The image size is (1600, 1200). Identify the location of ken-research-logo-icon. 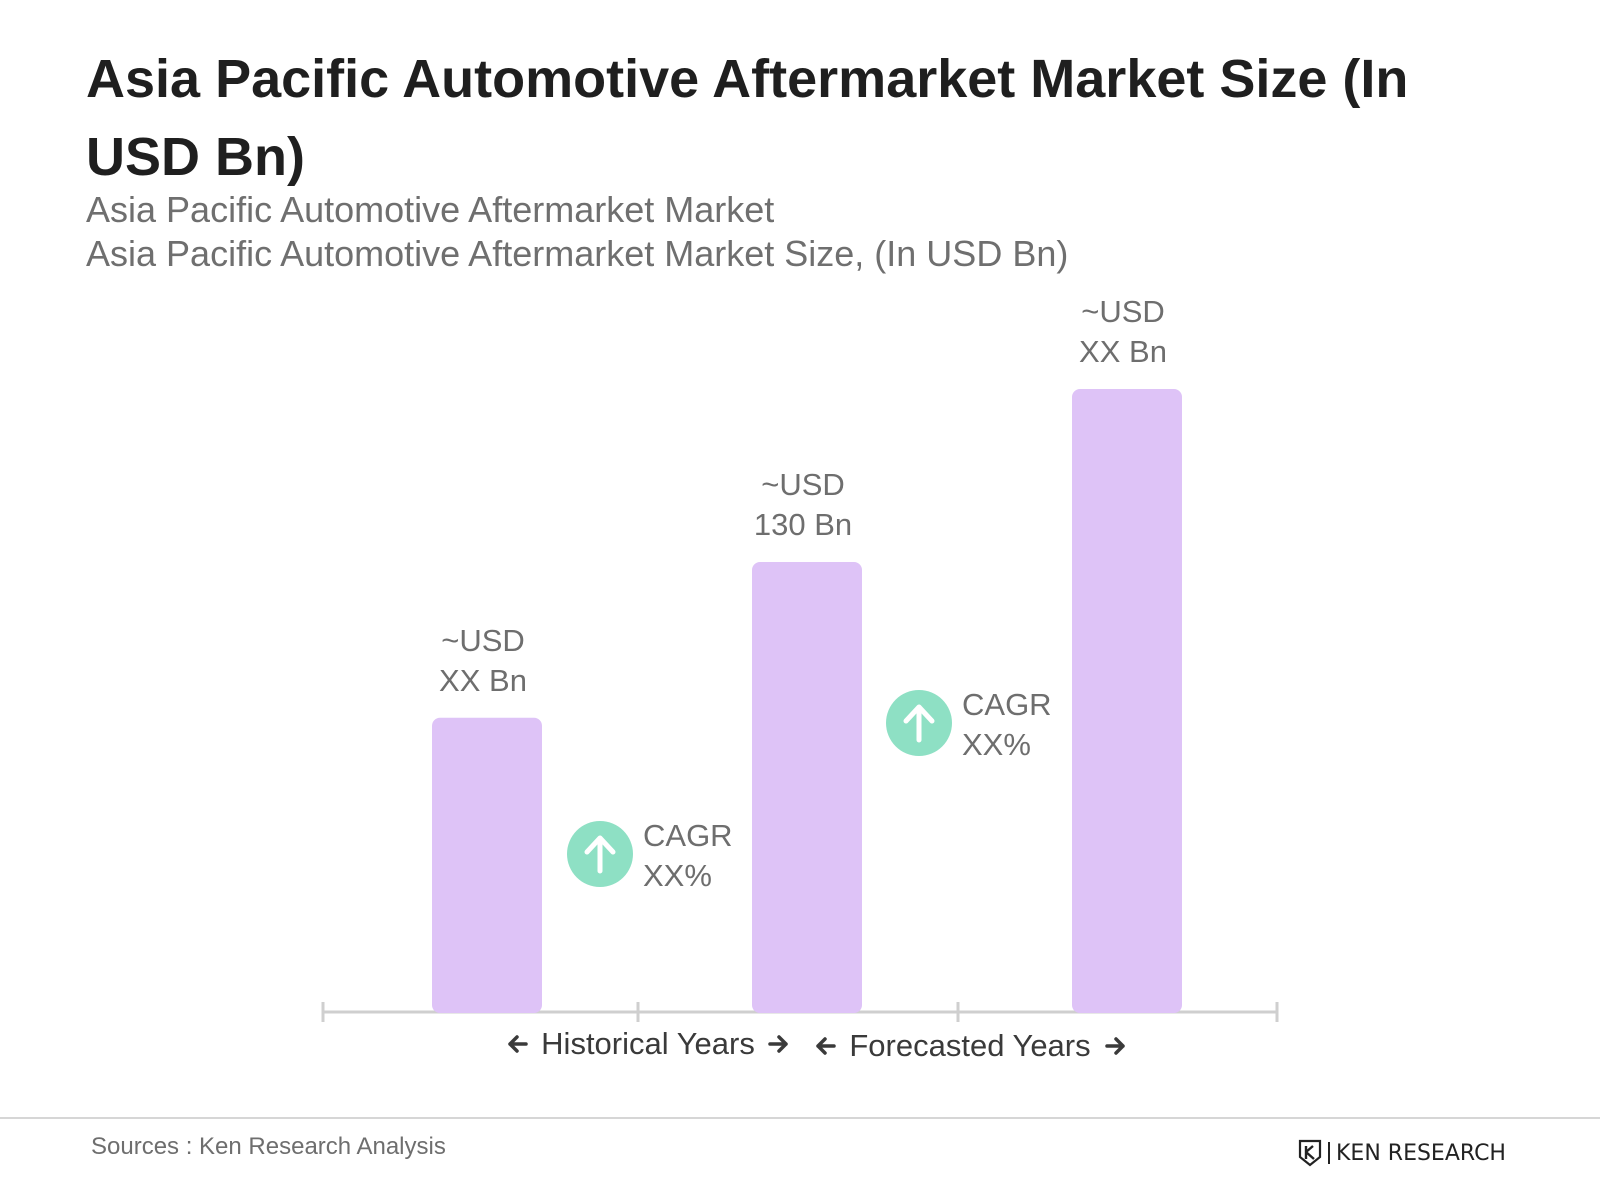
(1310, 1153).